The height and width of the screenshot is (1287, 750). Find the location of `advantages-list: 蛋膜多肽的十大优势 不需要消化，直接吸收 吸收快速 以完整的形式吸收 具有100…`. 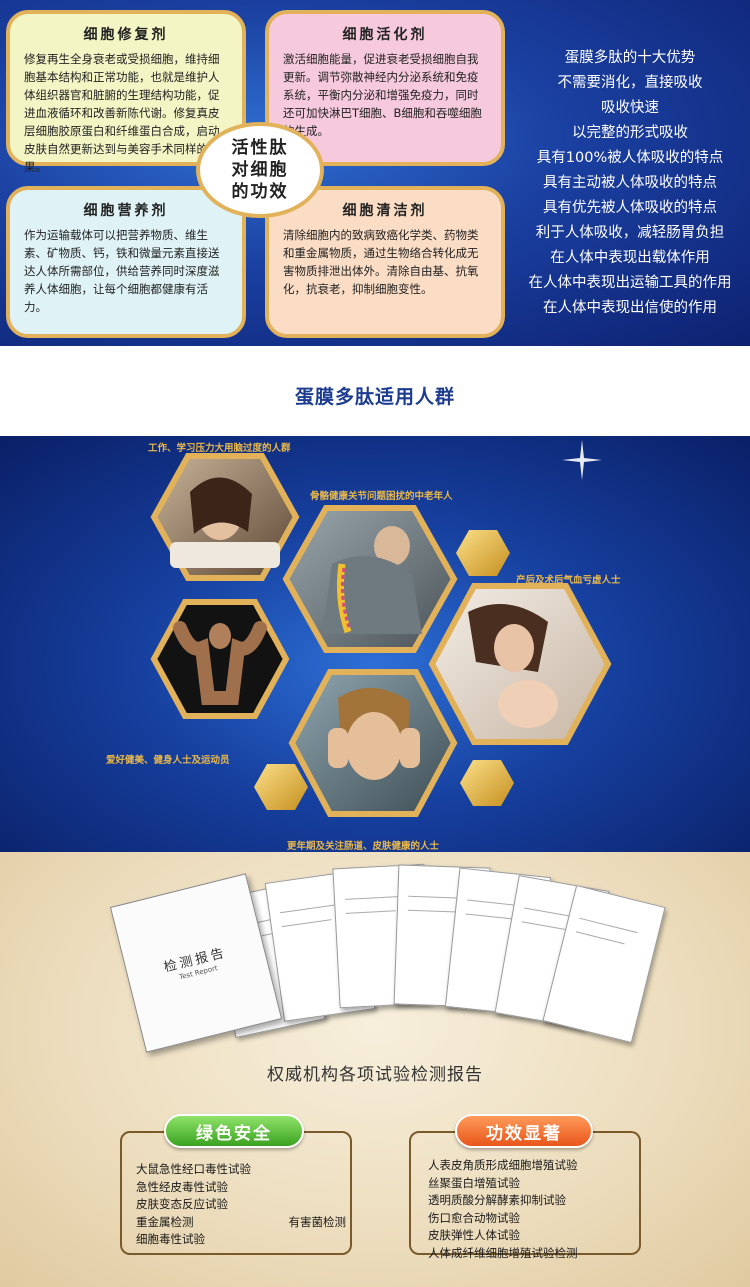

advantages-list: 蛋膜多肽的十大优势 不需要消化，直接吸收 吸收快速 以完整的形式吸收 具有100… is located at coordinates (630, 183).